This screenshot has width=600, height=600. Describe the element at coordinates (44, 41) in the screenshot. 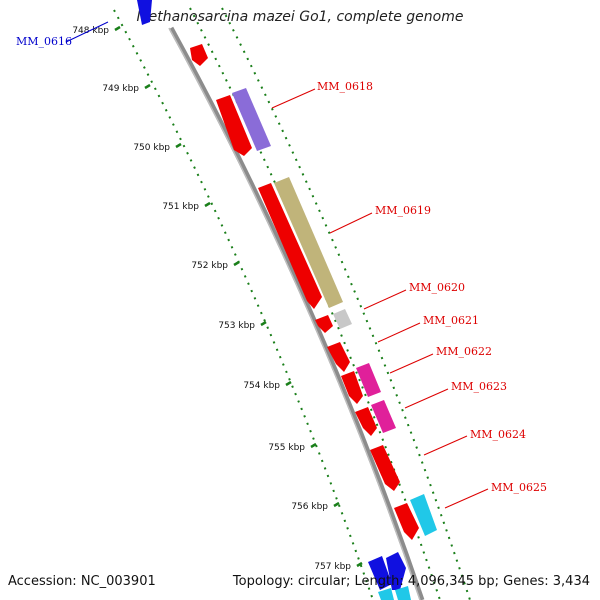

I see `gene-label-mm0616: MM_0616` at that location.